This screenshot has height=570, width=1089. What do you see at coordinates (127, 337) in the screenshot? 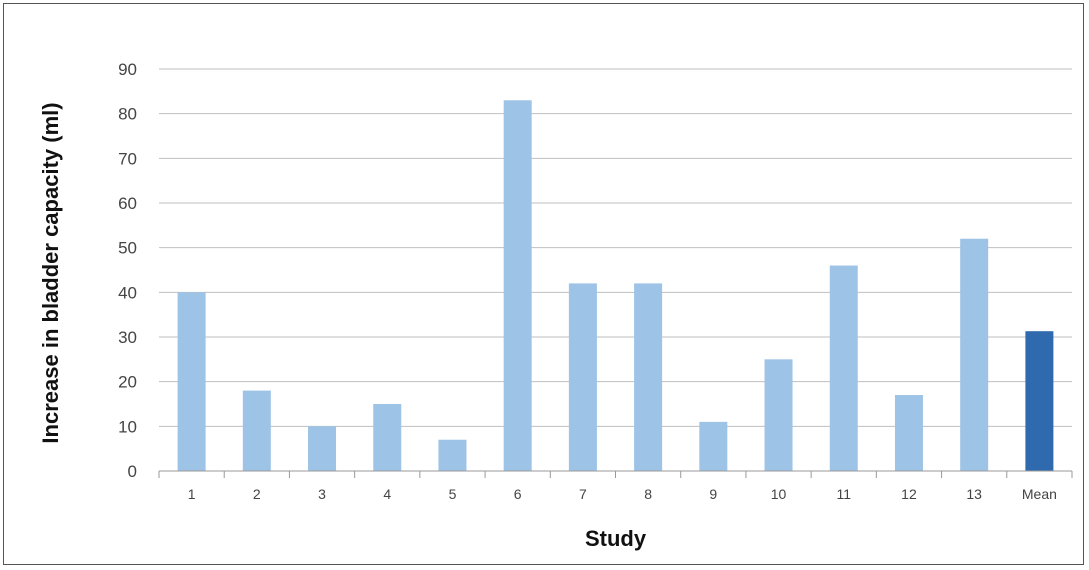
I see `y-tick-label: 30` at bounding box center [127, 337].